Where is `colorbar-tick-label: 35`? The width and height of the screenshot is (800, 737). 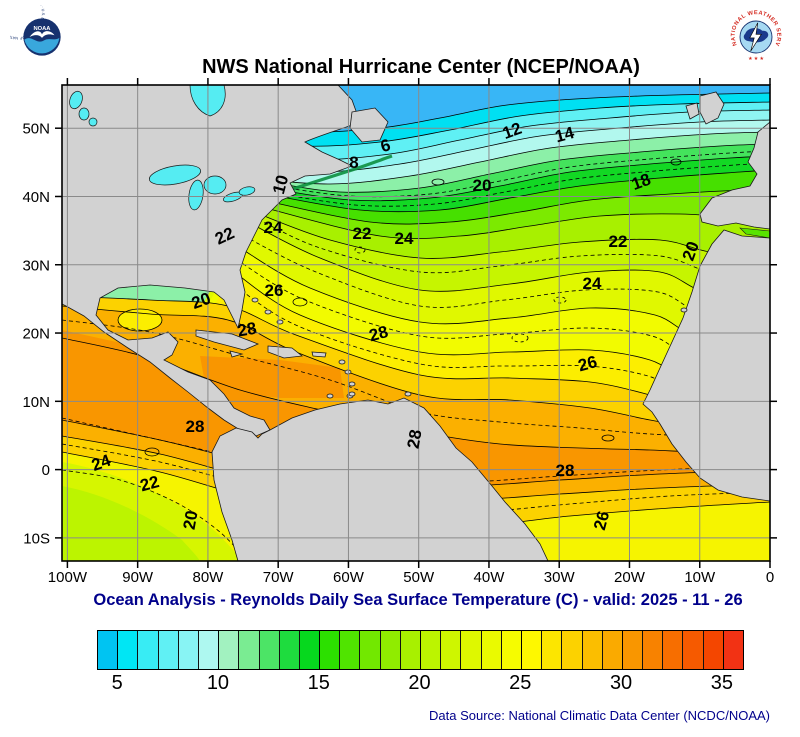 colorbar-tick-label: 35 is located at coordinates (721, 683).